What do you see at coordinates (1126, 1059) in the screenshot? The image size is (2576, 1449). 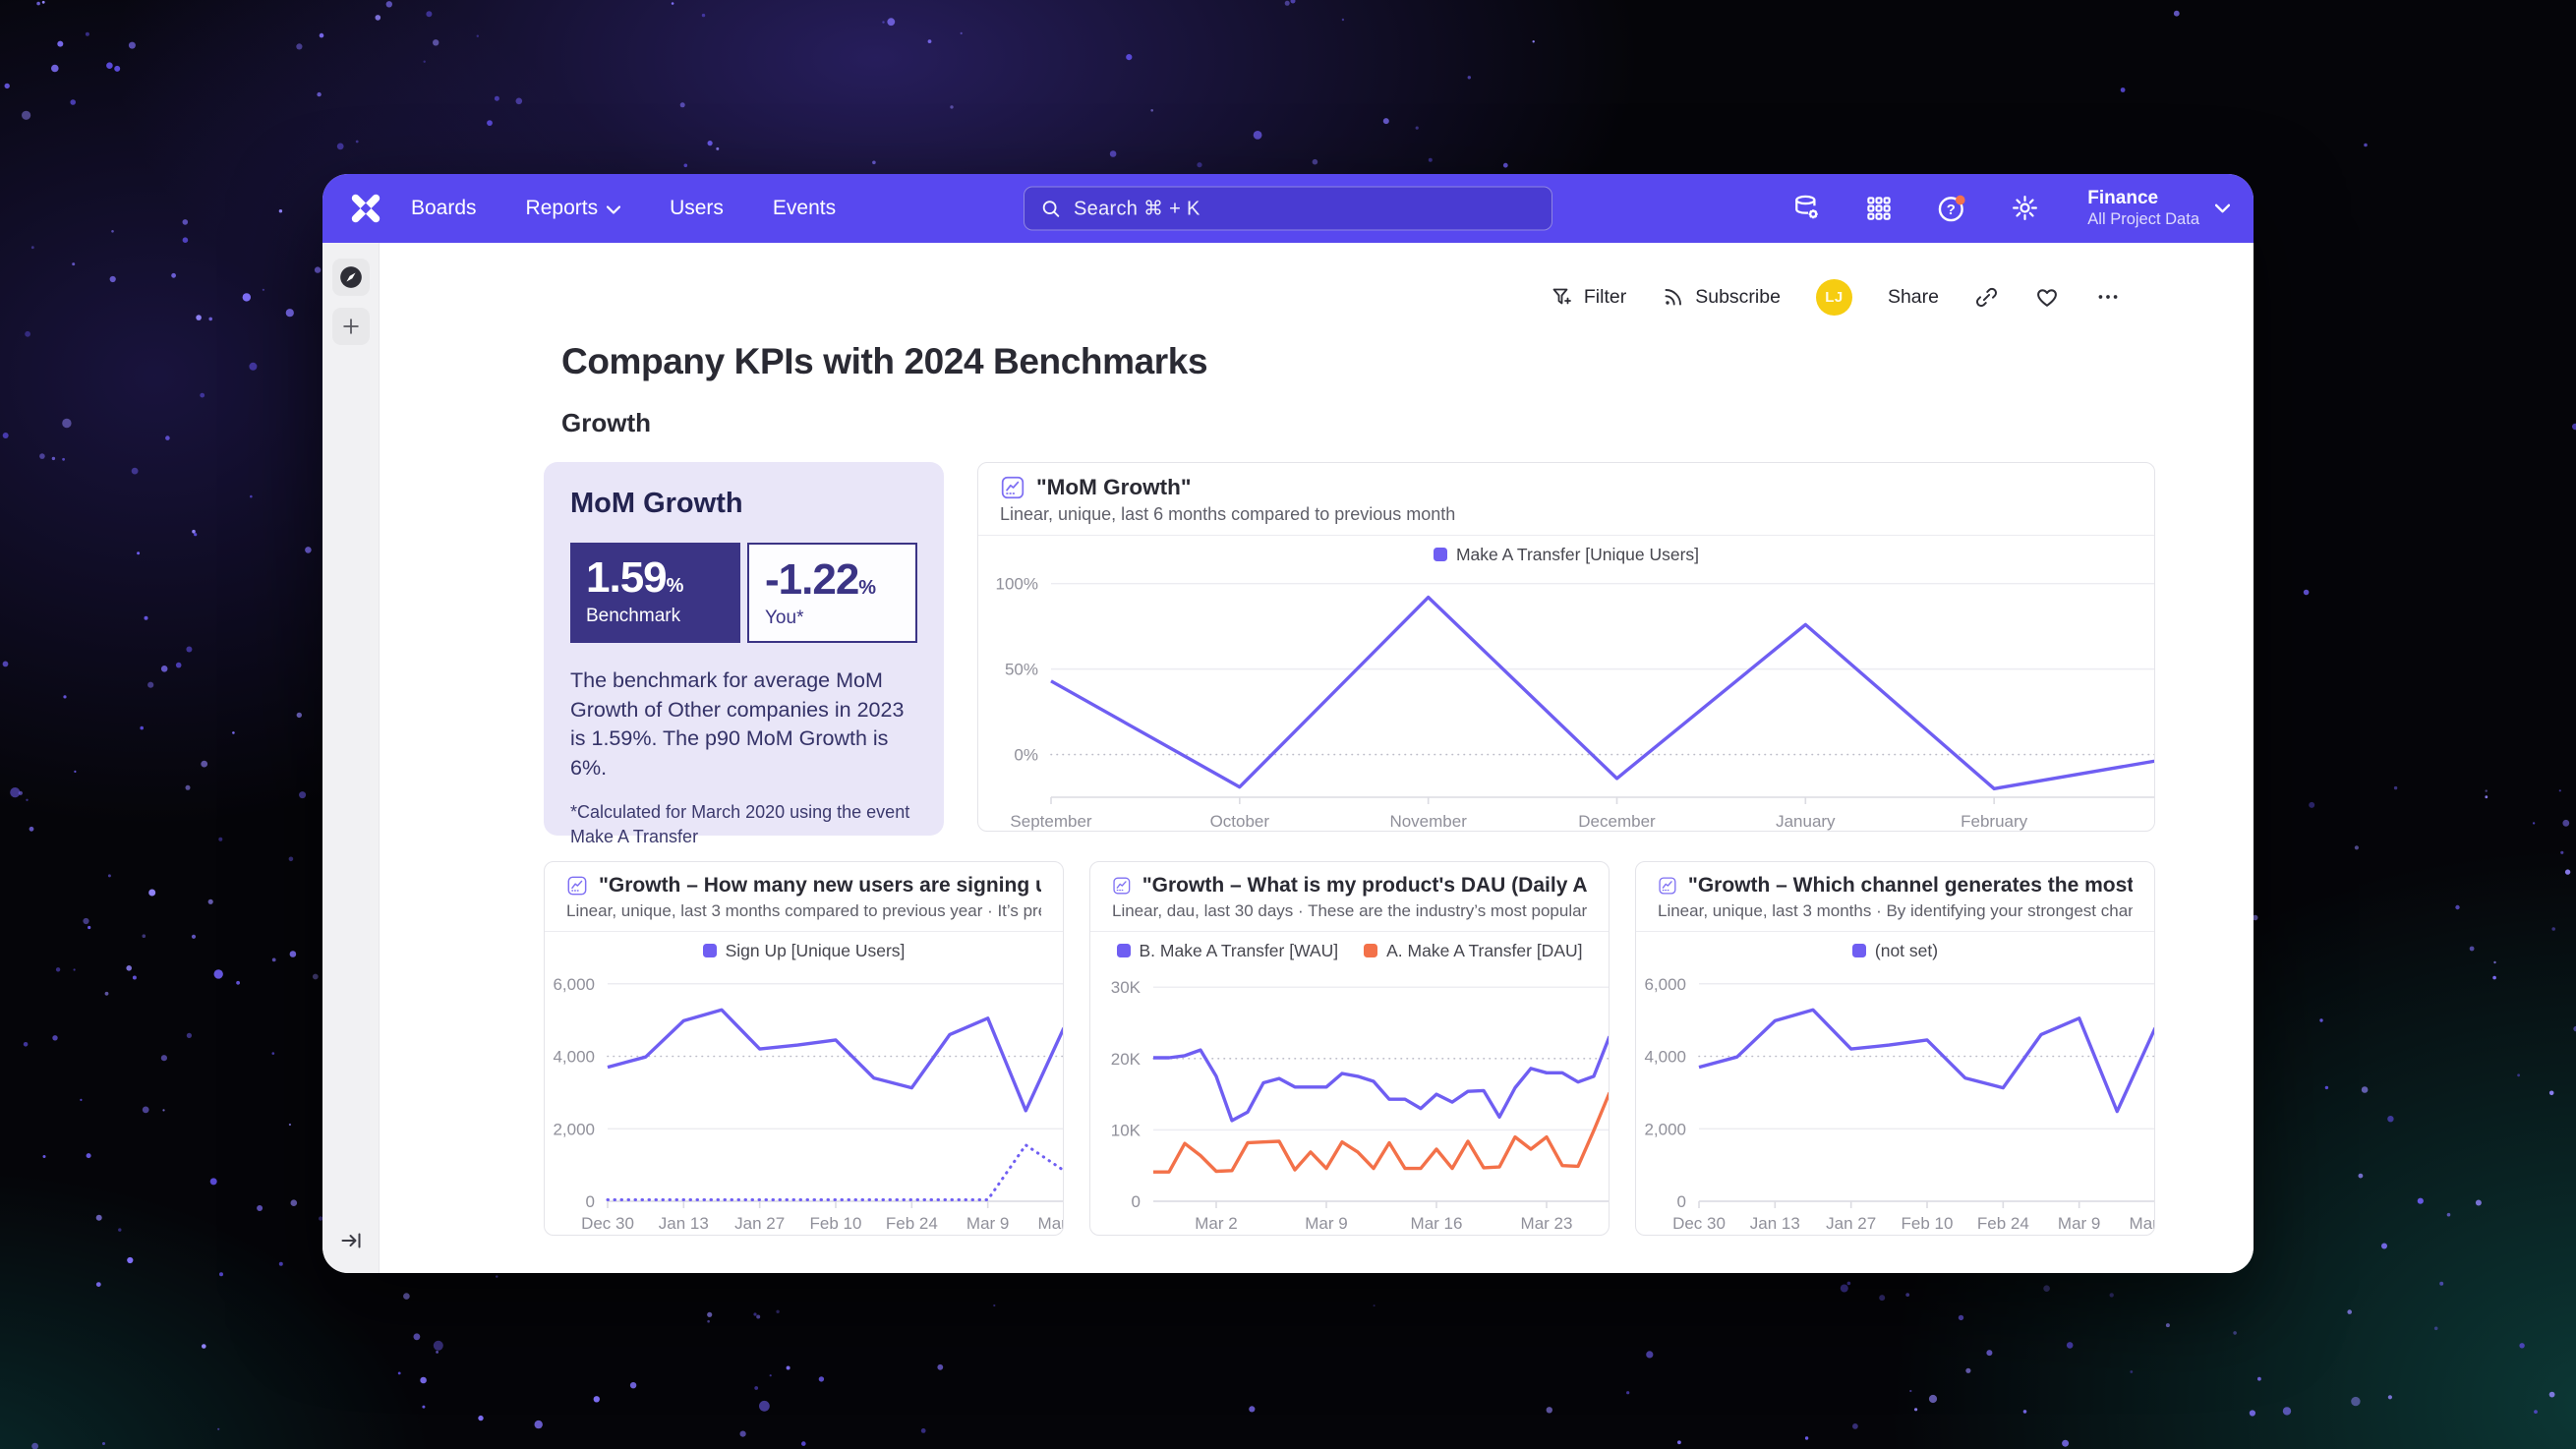 I see `svg-text: 20K` at bounding box center [1126, 1059].